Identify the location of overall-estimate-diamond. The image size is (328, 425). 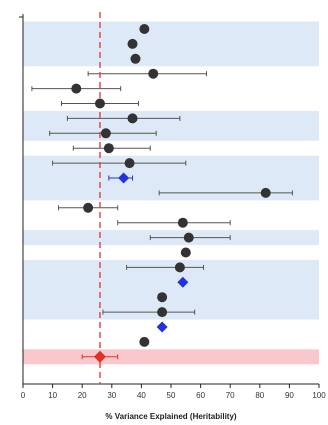
(99, 356).